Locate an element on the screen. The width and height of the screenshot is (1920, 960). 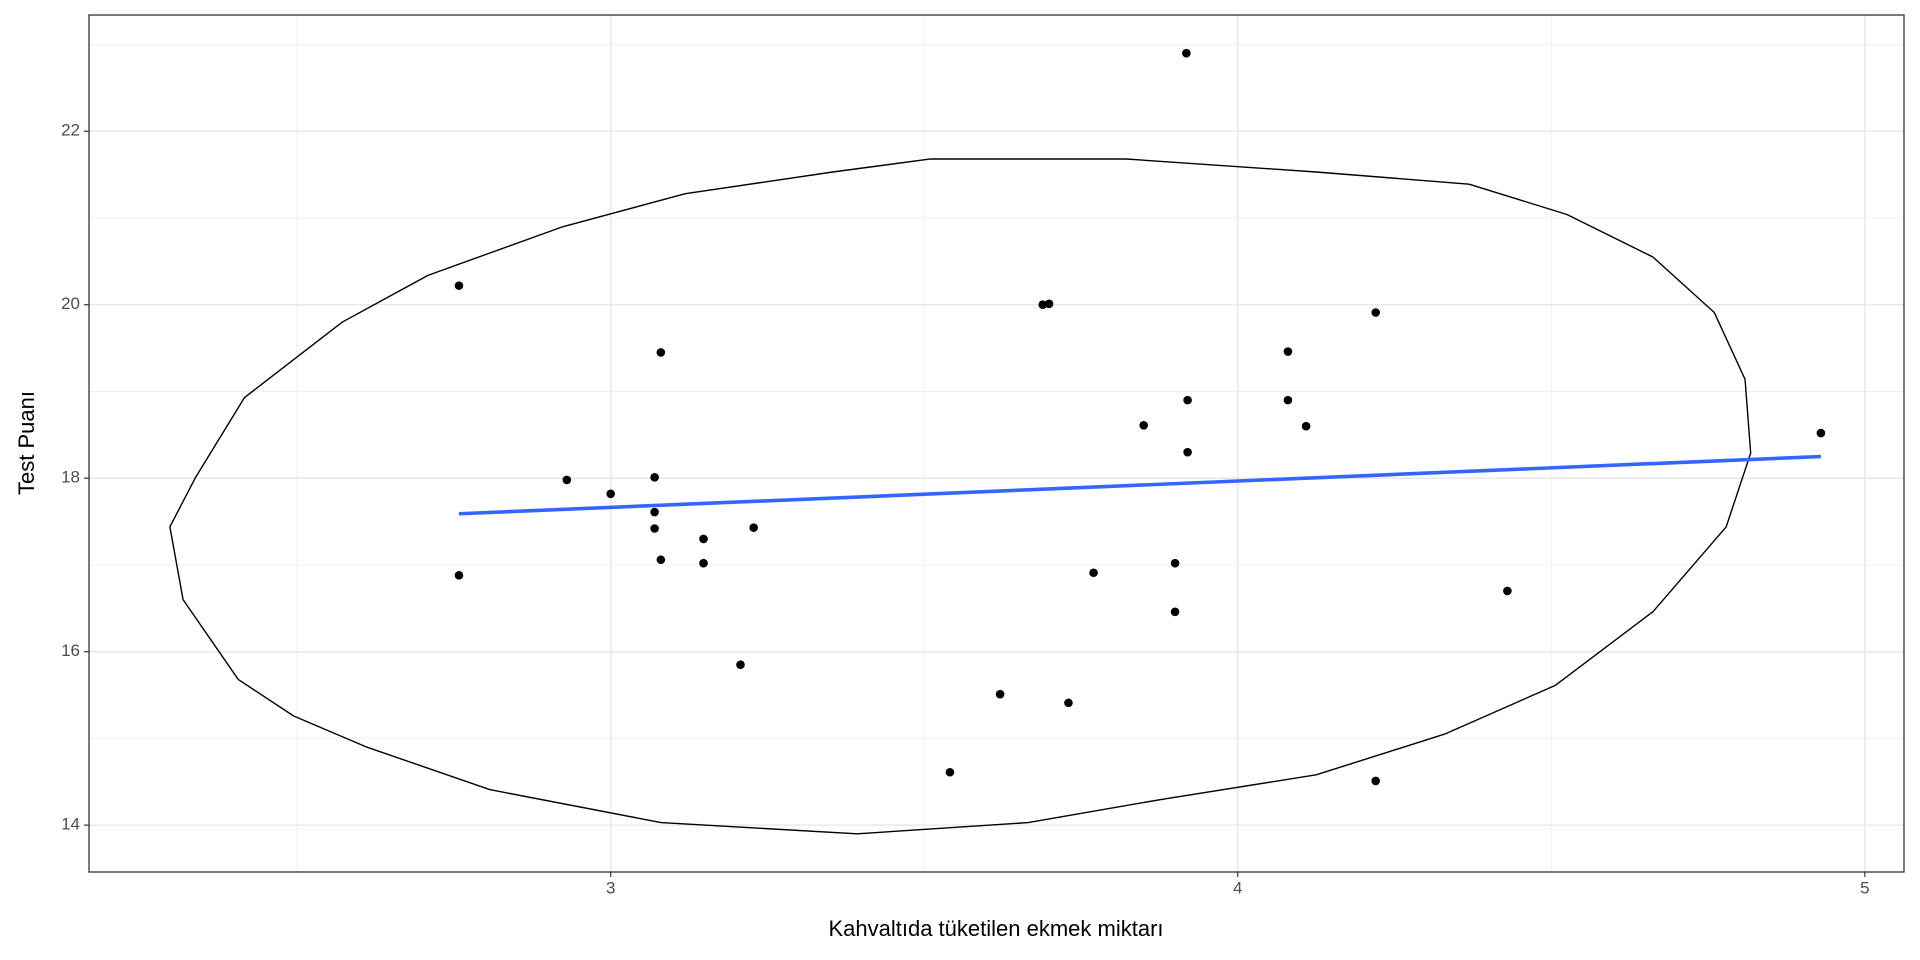
y-tick-label: 22 is located at coordinates (70, 130).